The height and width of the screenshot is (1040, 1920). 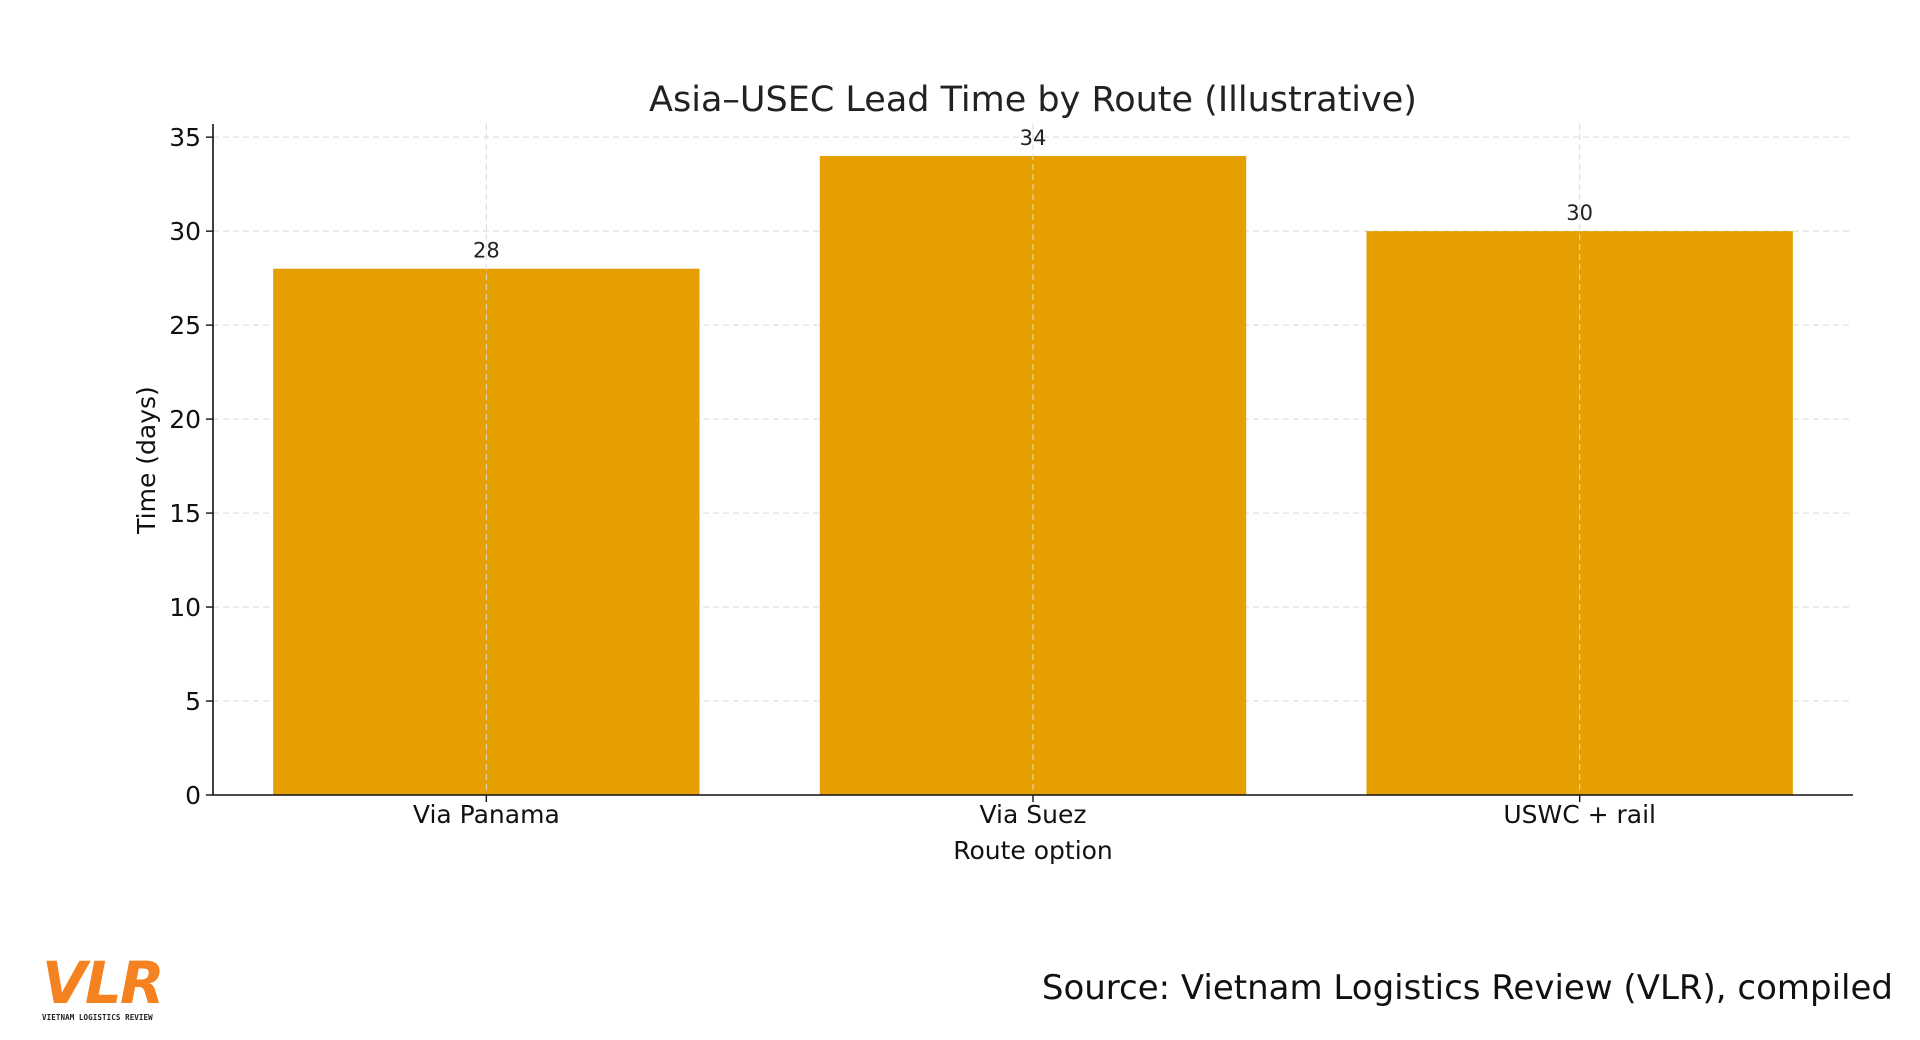 What do you see at coordinates (1579, 814) in the screenshot?
I see `x-tick-label: USWC + rail` at bounding box center [1579, 814].